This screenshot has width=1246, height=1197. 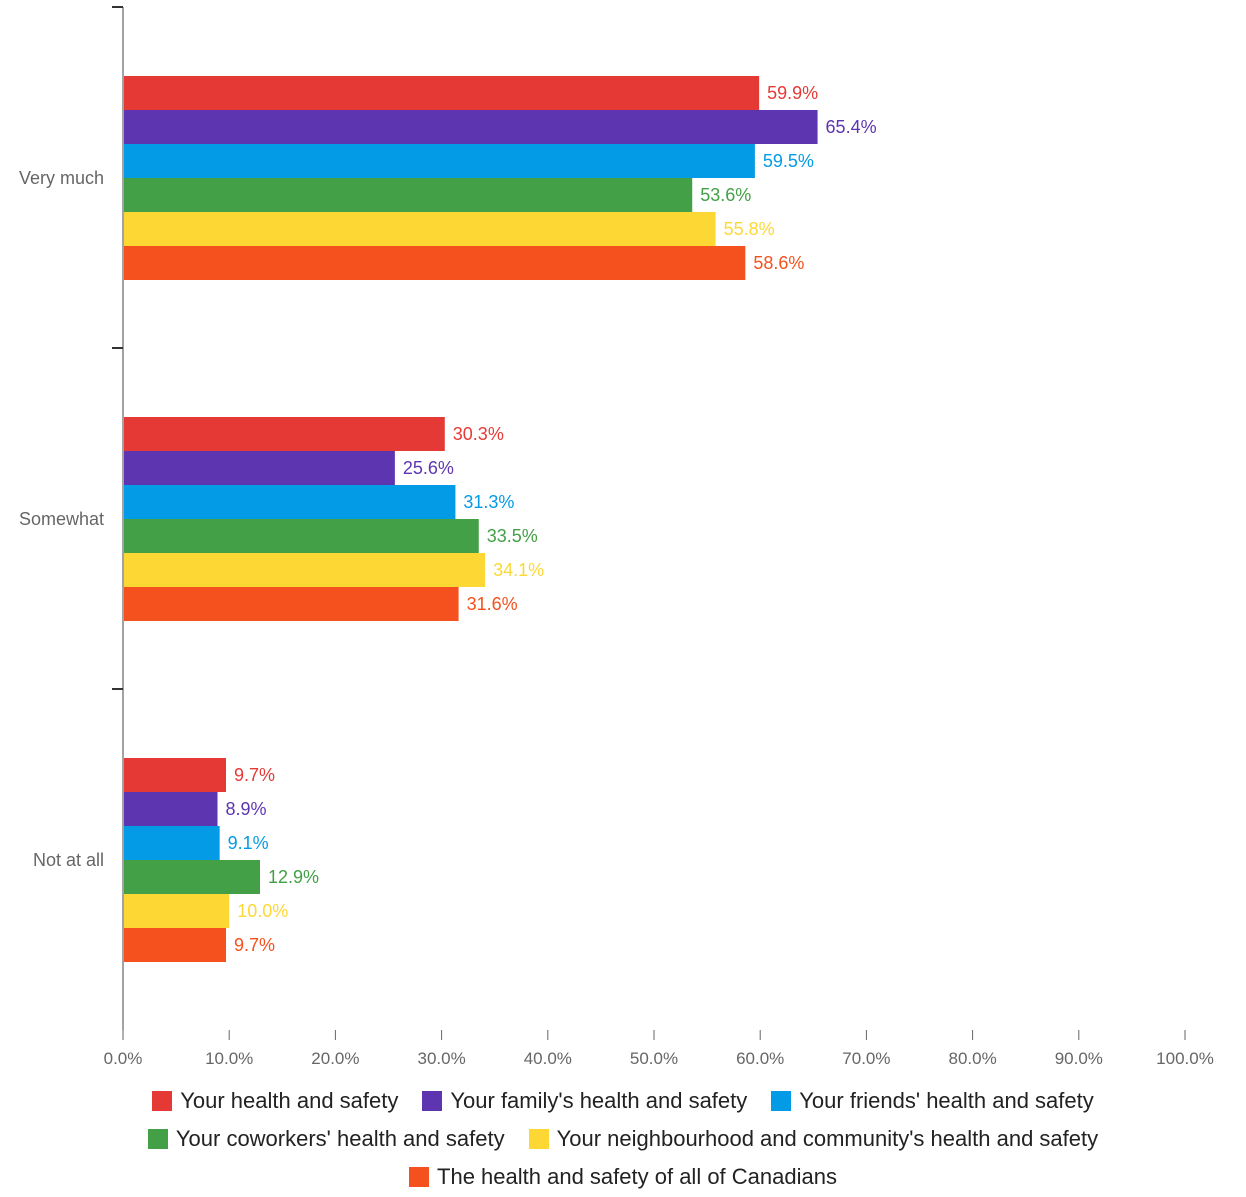 What do you see at coordinates (866, 1058) in the screenshot?
I see `x-tick-label: 70.0%` at bounding box center [866, 1058].